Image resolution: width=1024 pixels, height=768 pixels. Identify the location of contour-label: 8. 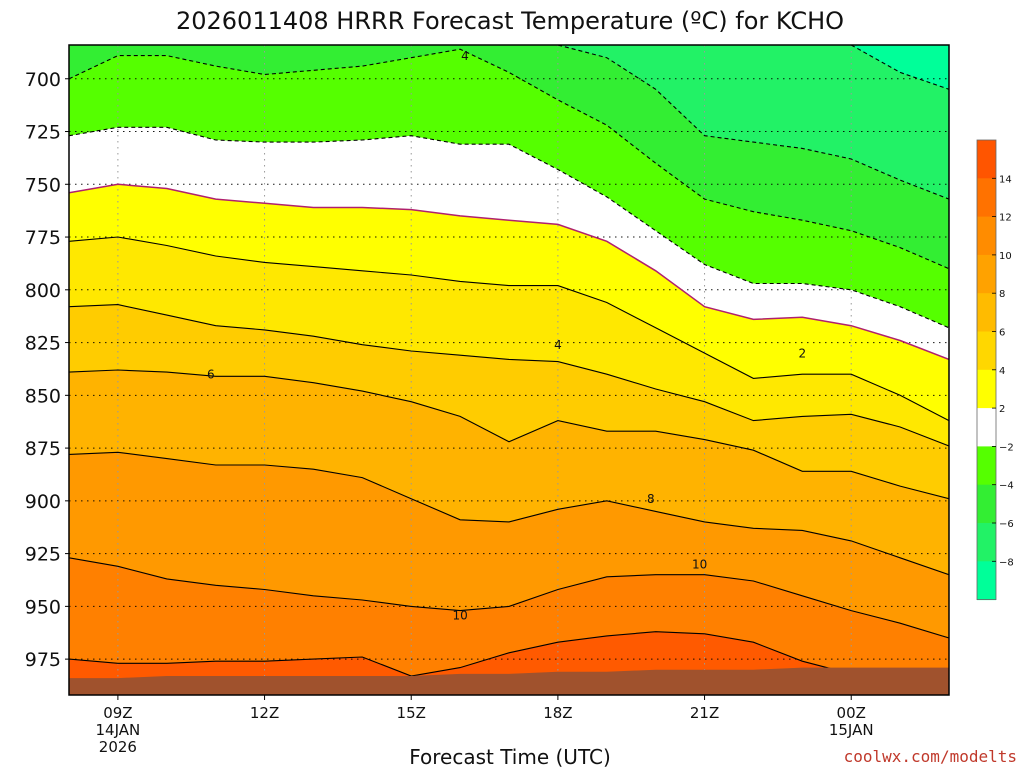
(651, 499).